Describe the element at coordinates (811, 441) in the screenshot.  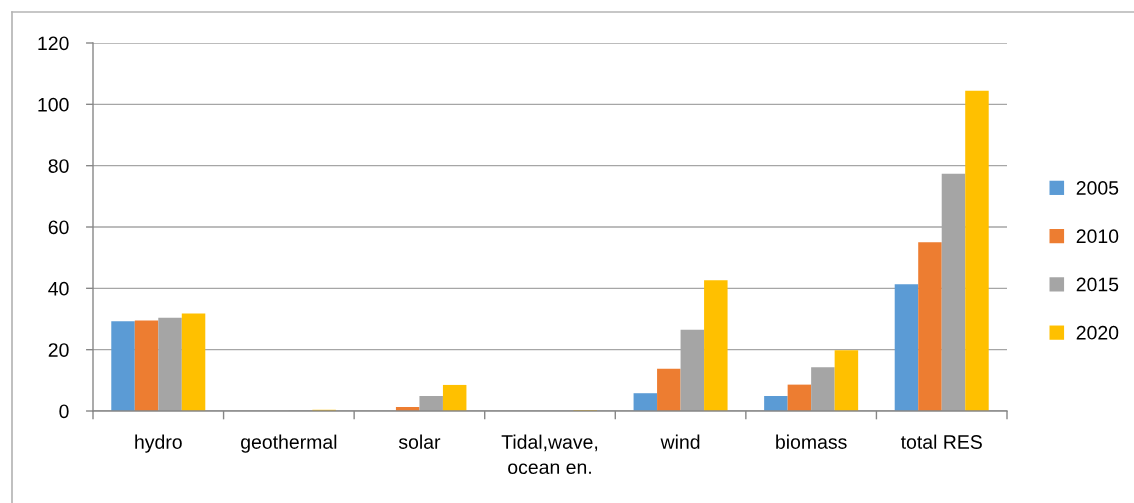
I see `x-tick-label: biomass` at that location.